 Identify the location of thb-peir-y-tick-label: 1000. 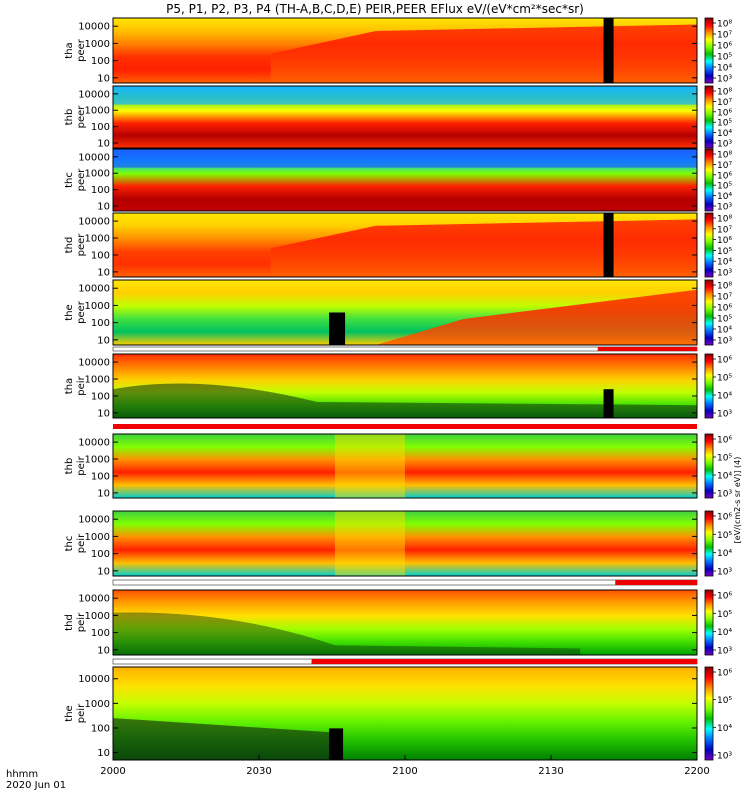
(97, 460).